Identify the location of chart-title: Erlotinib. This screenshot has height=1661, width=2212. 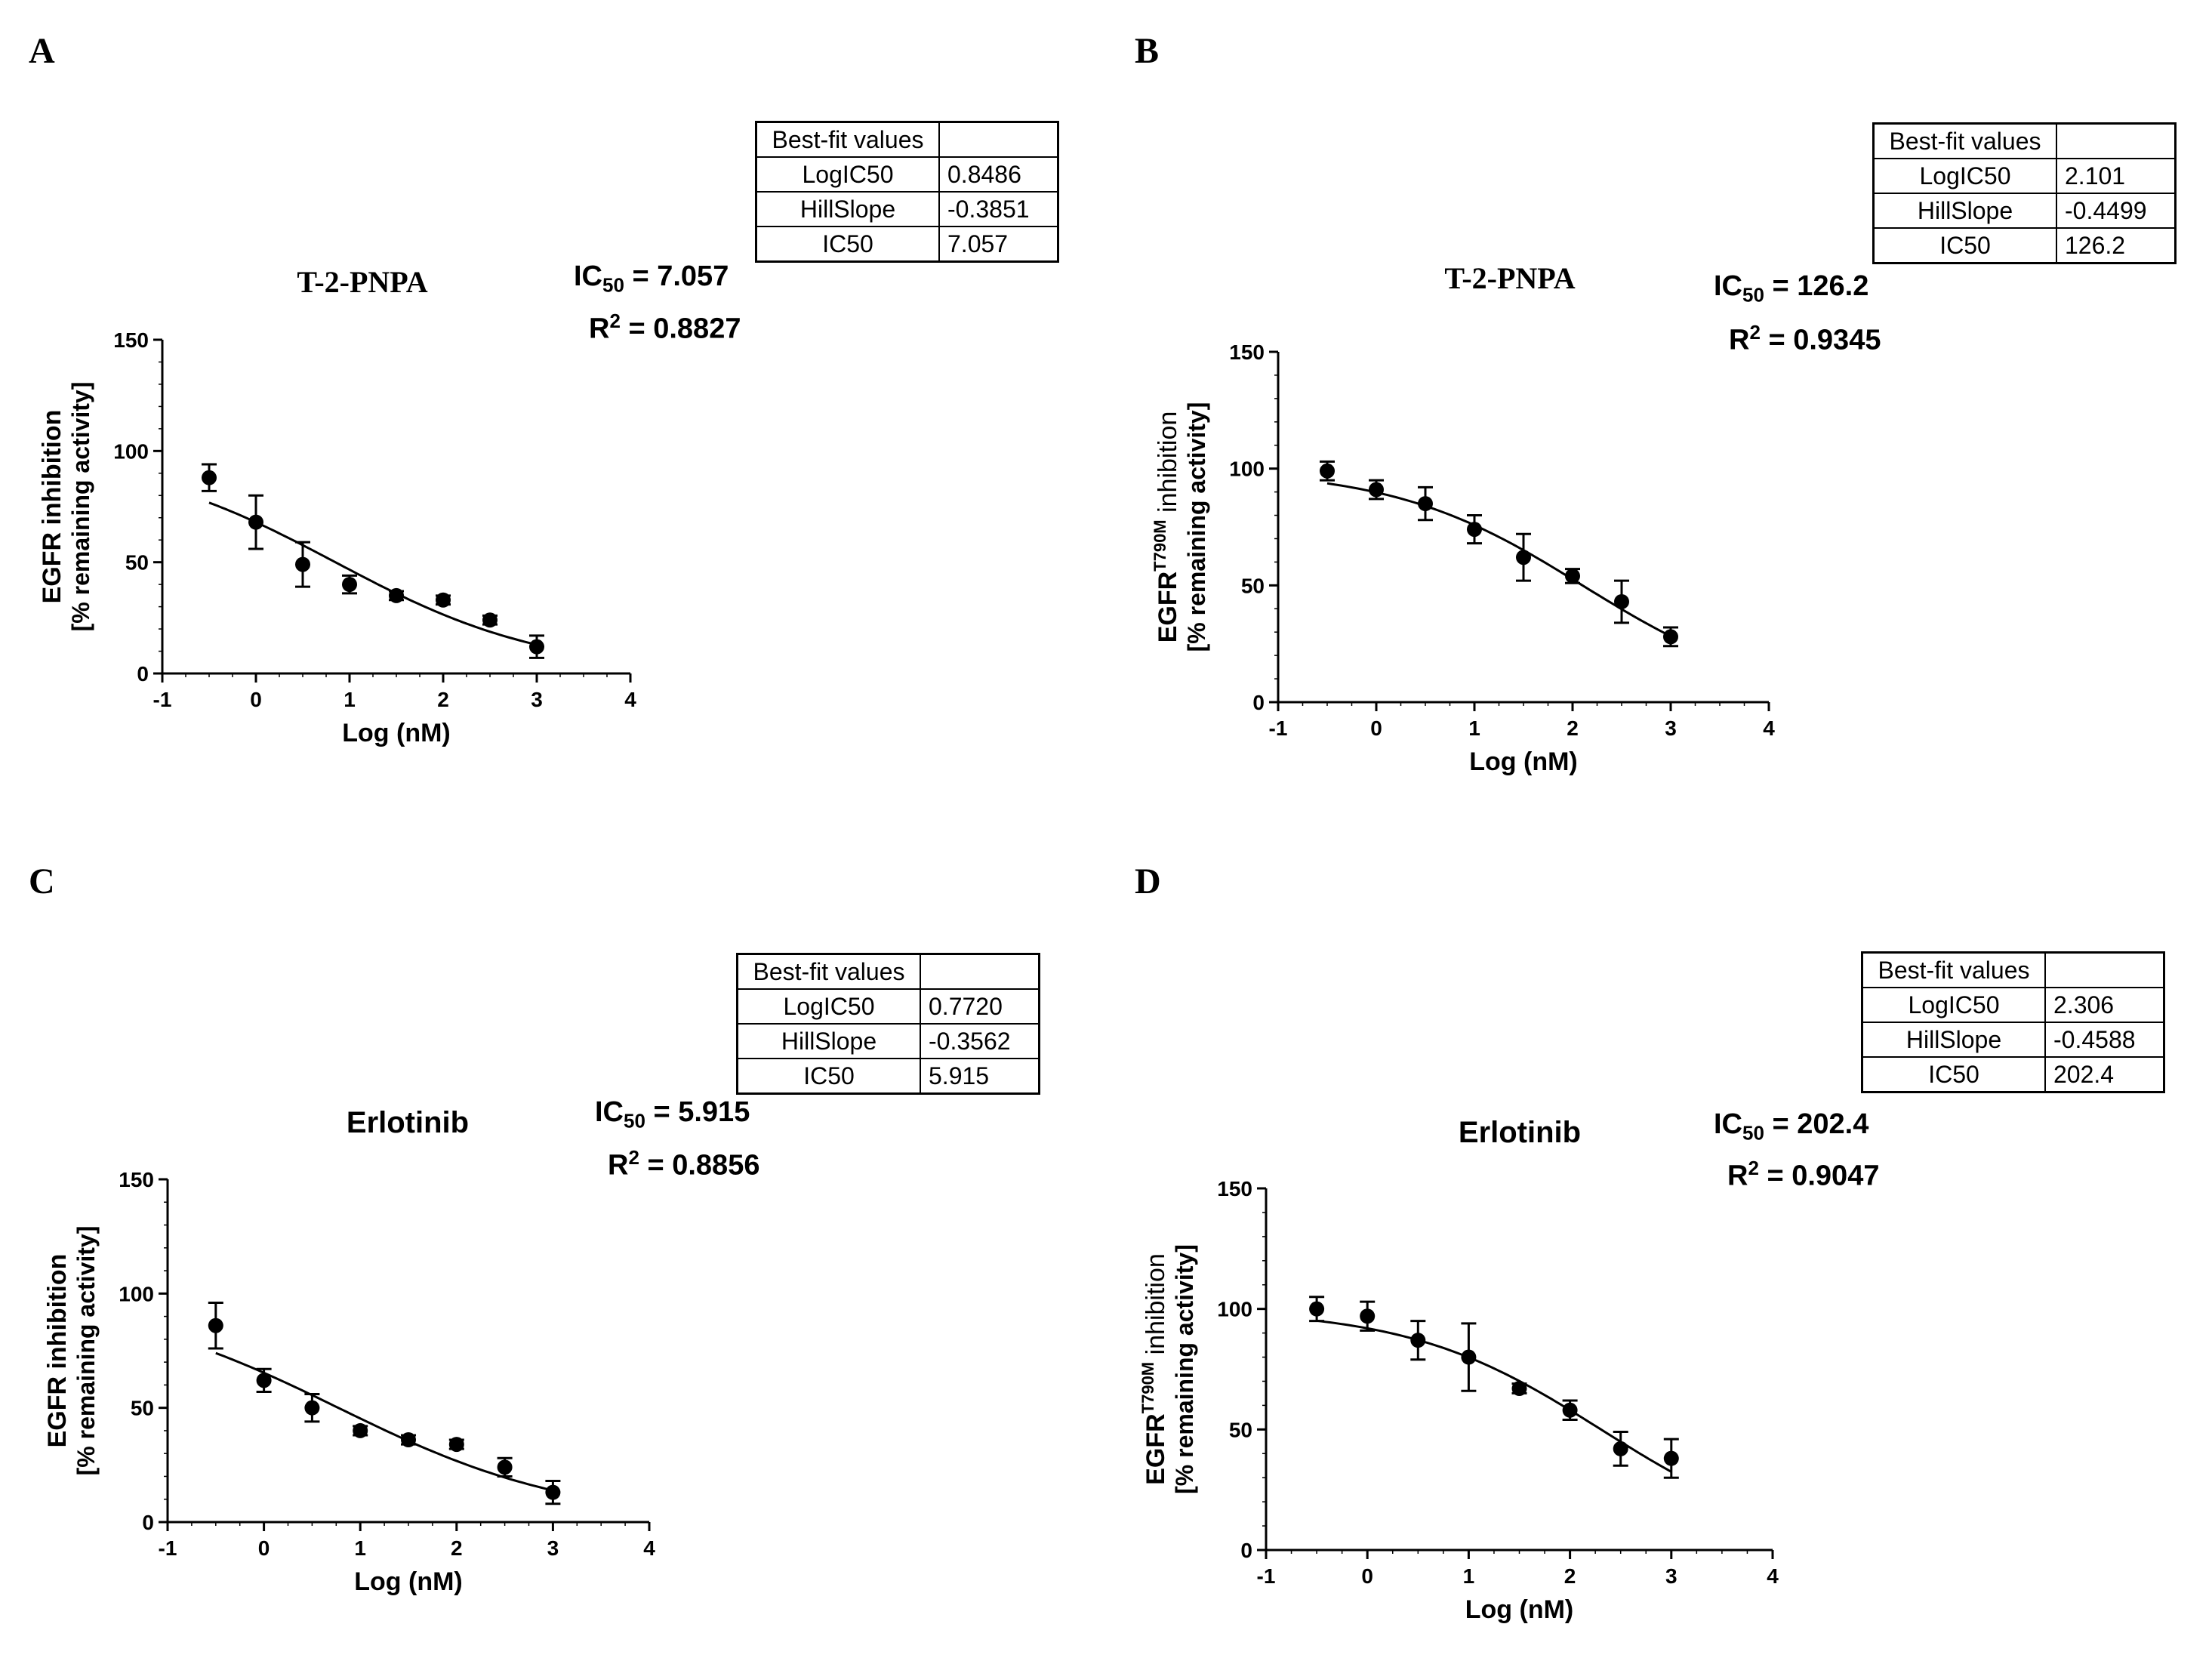
(1520, 1133).